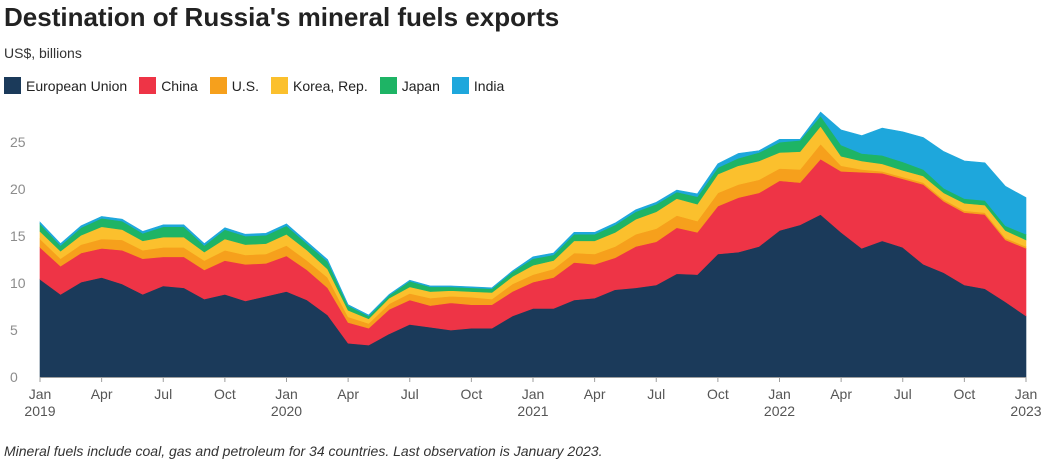 The image size is (1053, 463). What do you see at coordinates (18, 283) in the screenshot?
I see `y-tick-label: 10` at bounding box center [18, 283].